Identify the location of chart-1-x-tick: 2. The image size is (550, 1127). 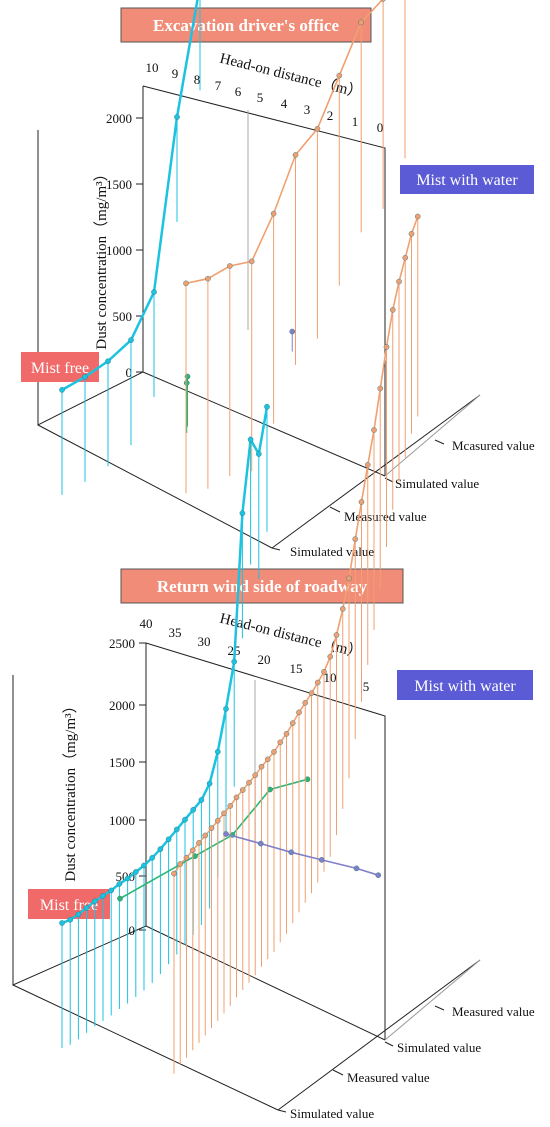
(330, 115).